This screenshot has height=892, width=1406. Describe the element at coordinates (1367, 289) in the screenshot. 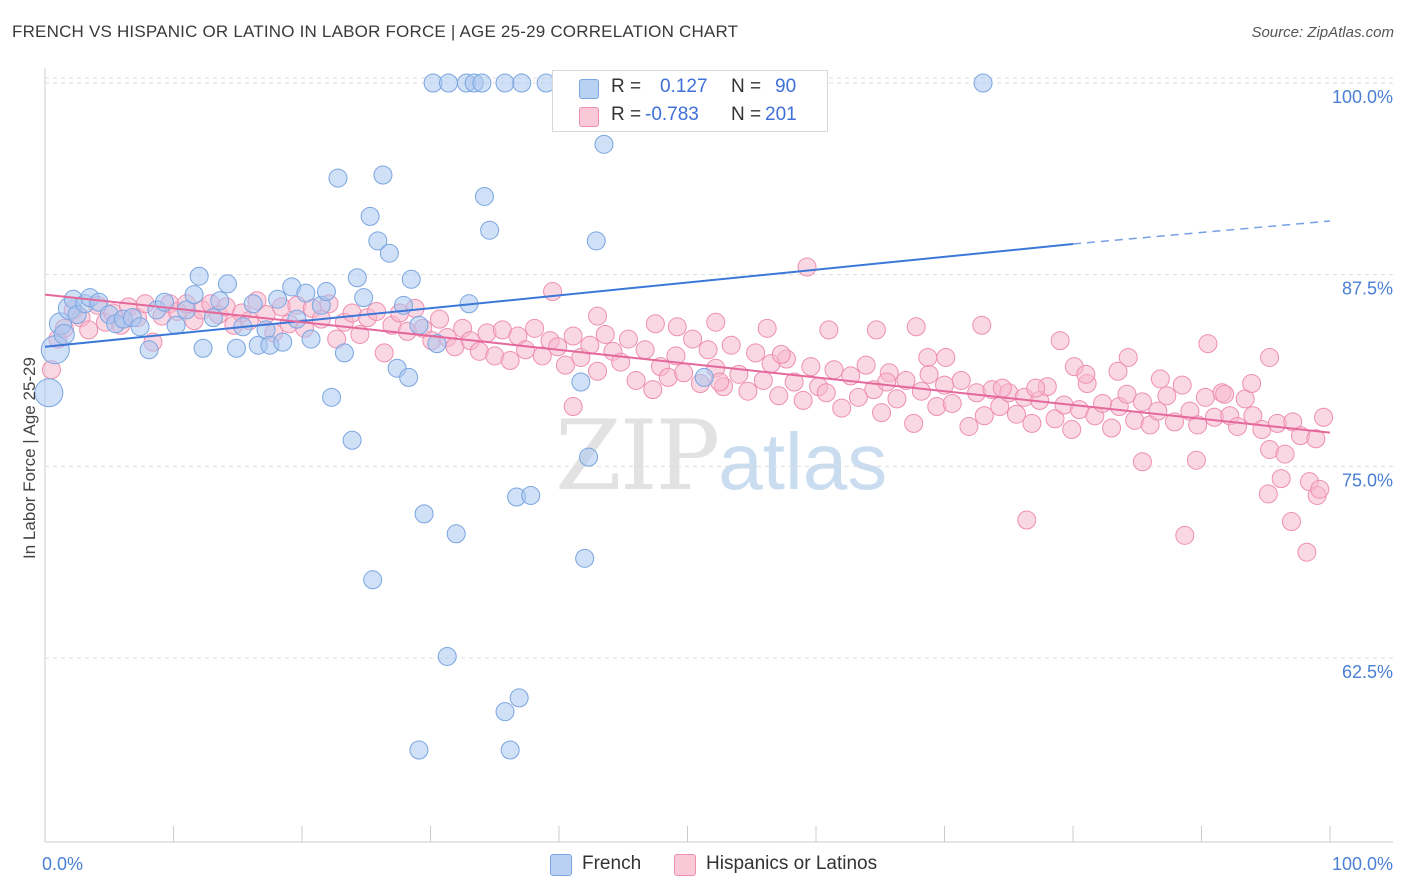

I see `y-tick-label: 87.5%` at that location.